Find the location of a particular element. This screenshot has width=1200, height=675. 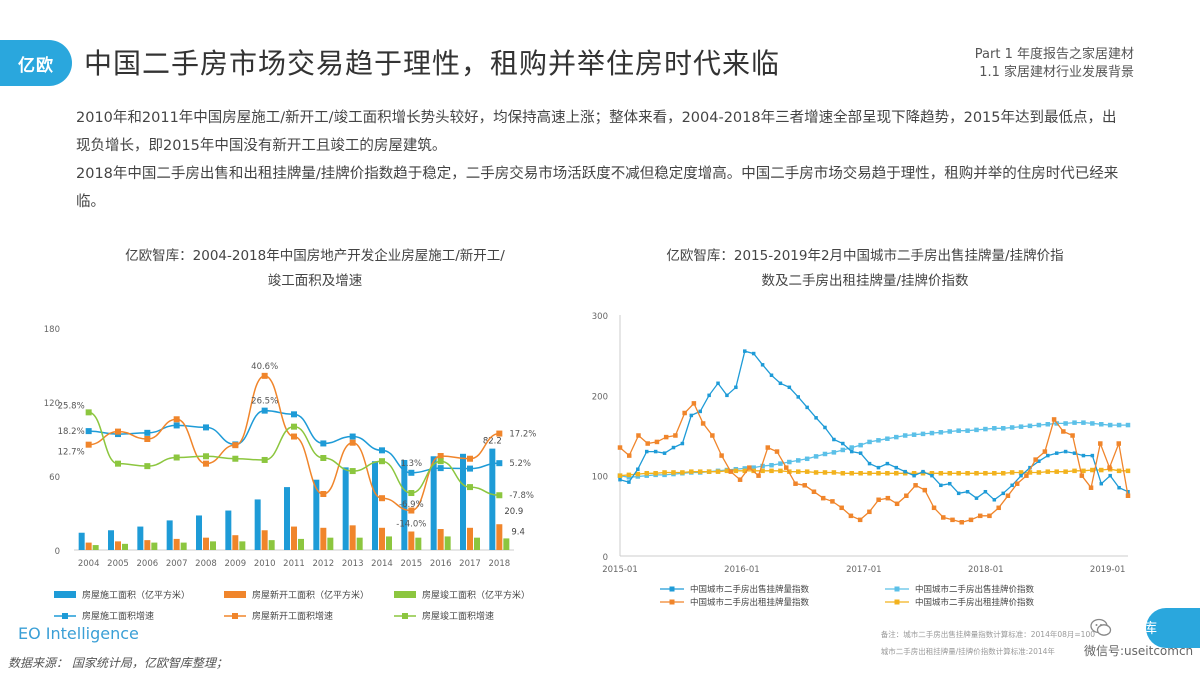

legend-label: 房屋竣工面积（亿平方米） is located at coordinates (476, 595).